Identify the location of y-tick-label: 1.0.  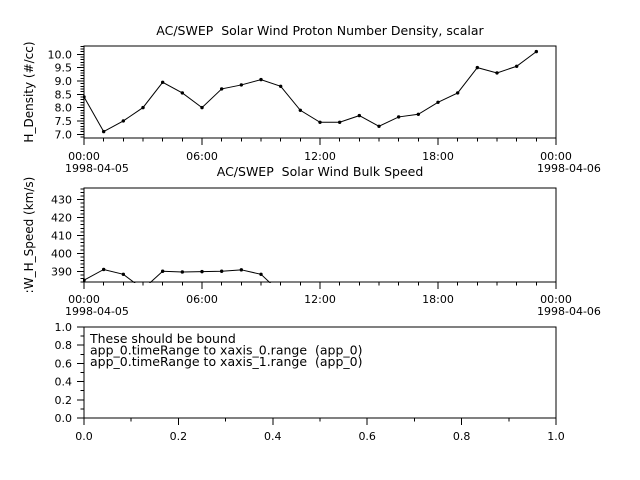
(64, 327).